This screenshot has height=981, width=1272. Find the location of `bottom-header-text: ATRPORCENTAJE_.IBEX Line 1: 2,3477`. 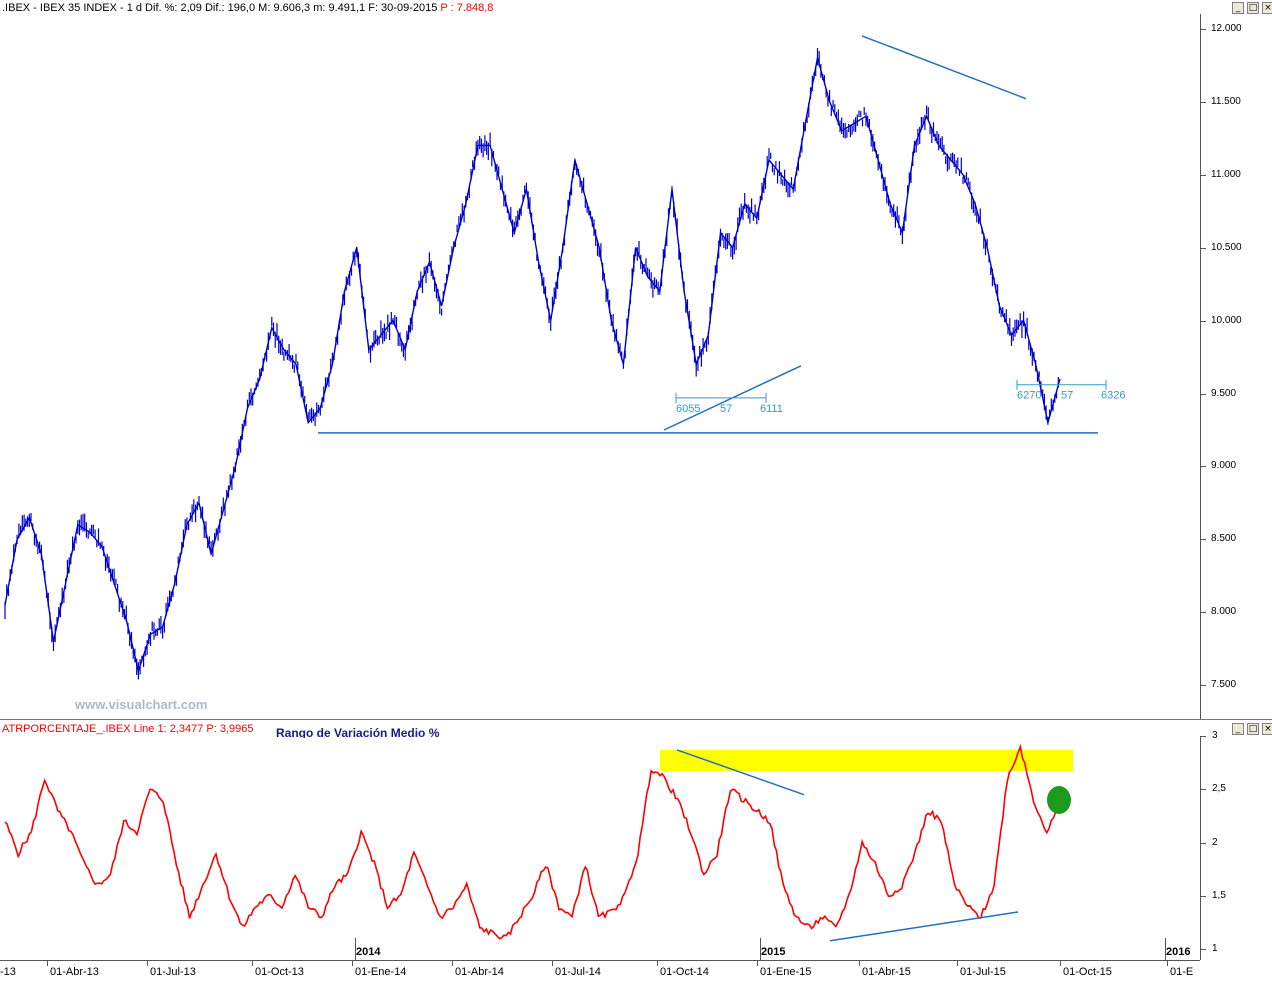

bottom-header-text: ATRPORCENTAJE_.IBEX Line 1: 2,3477 is located at coordinates (103, 729).